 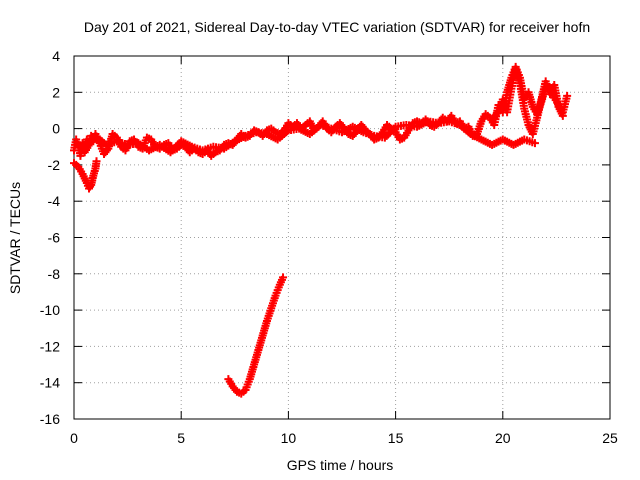 What do you see at coordinates (396, 438) in the screenshot?
I see `x-tick-label: 15` at bounding box center [396, 438].